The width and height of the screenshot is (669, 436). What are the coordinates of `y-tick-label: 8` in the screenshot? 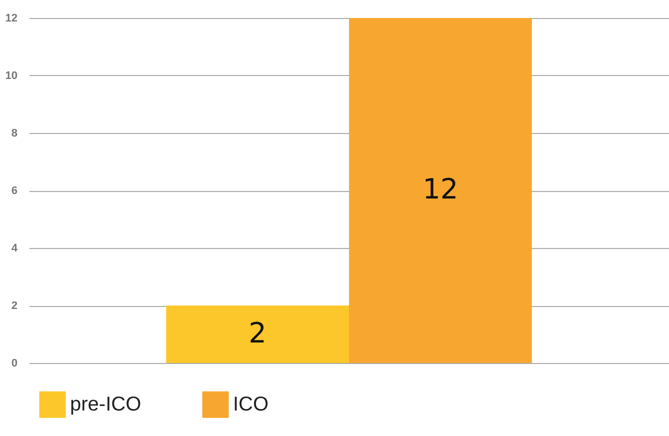 It's located at (14, 134).